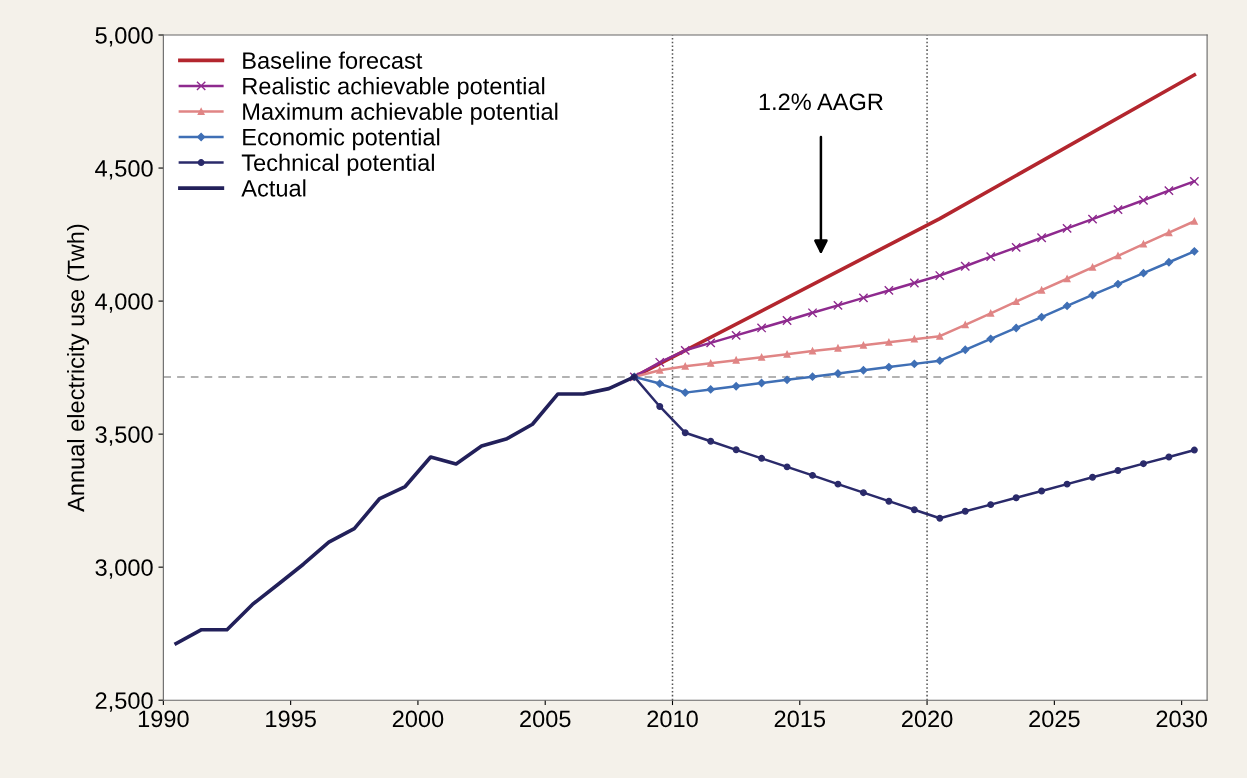 This screenshot has width=1247, height=778. I want to click on y-tick-label: 5,000, so click(124, 37).